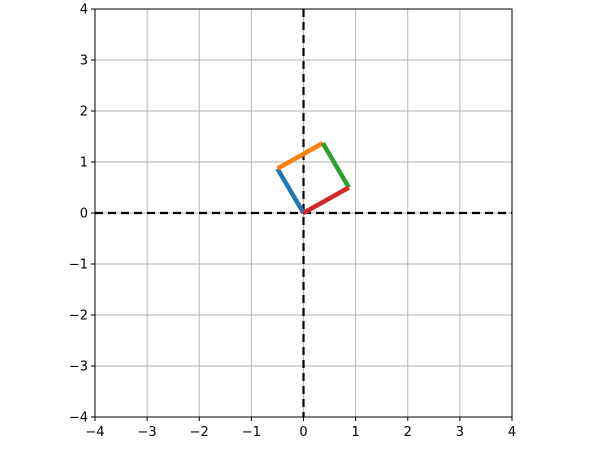 This screenshot has height=453, width=601. What do you see at coordinates (355, 432) in the screenshot?
I see `x-tick-label: 1` at bounding box center [355, 432].